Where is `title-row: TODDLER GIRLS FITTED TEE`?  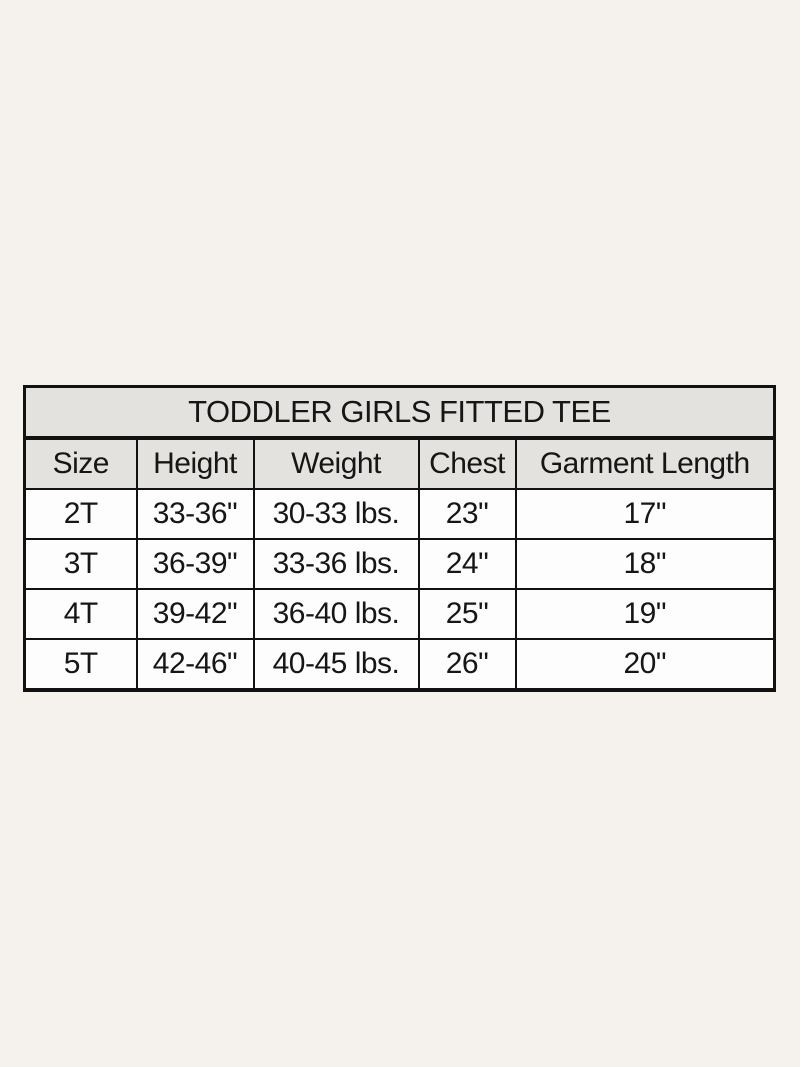
title-row: TODDLER GIRLS FITTED TEE is located at coordinates (399, 412).